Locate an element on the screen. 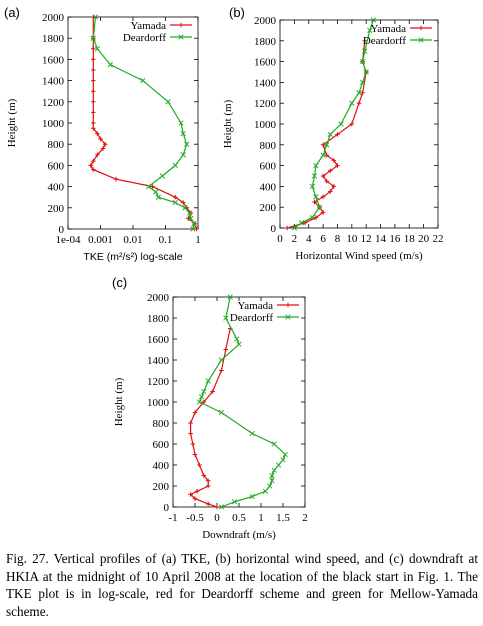 This screenshot has width=483, height=626. x-tick-label: 14 is located at coordinates (381, 239).